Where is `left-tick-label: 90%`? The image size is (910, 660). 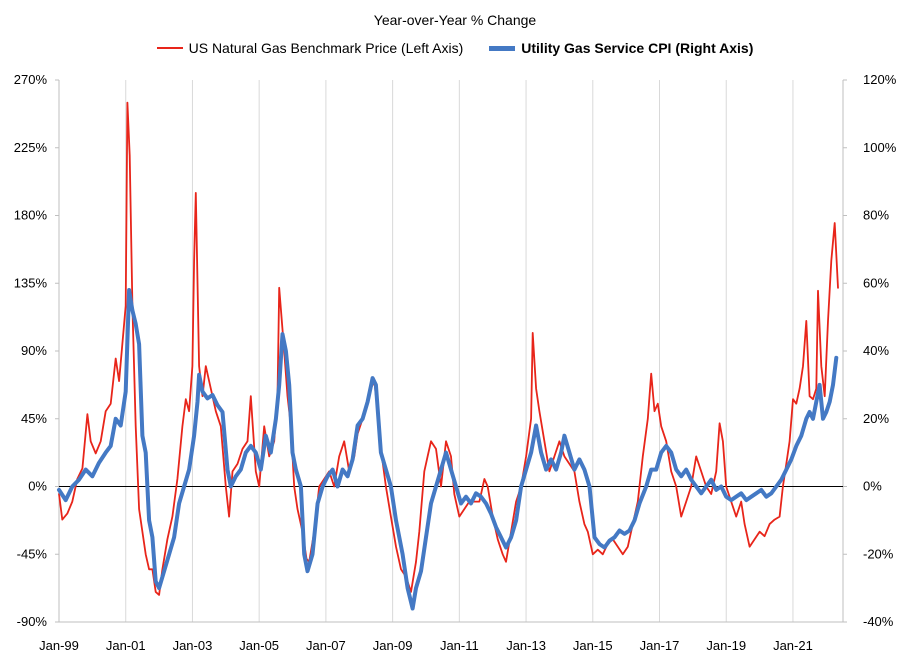 left-tick-label: 90% is located at coordinates (34, 350).